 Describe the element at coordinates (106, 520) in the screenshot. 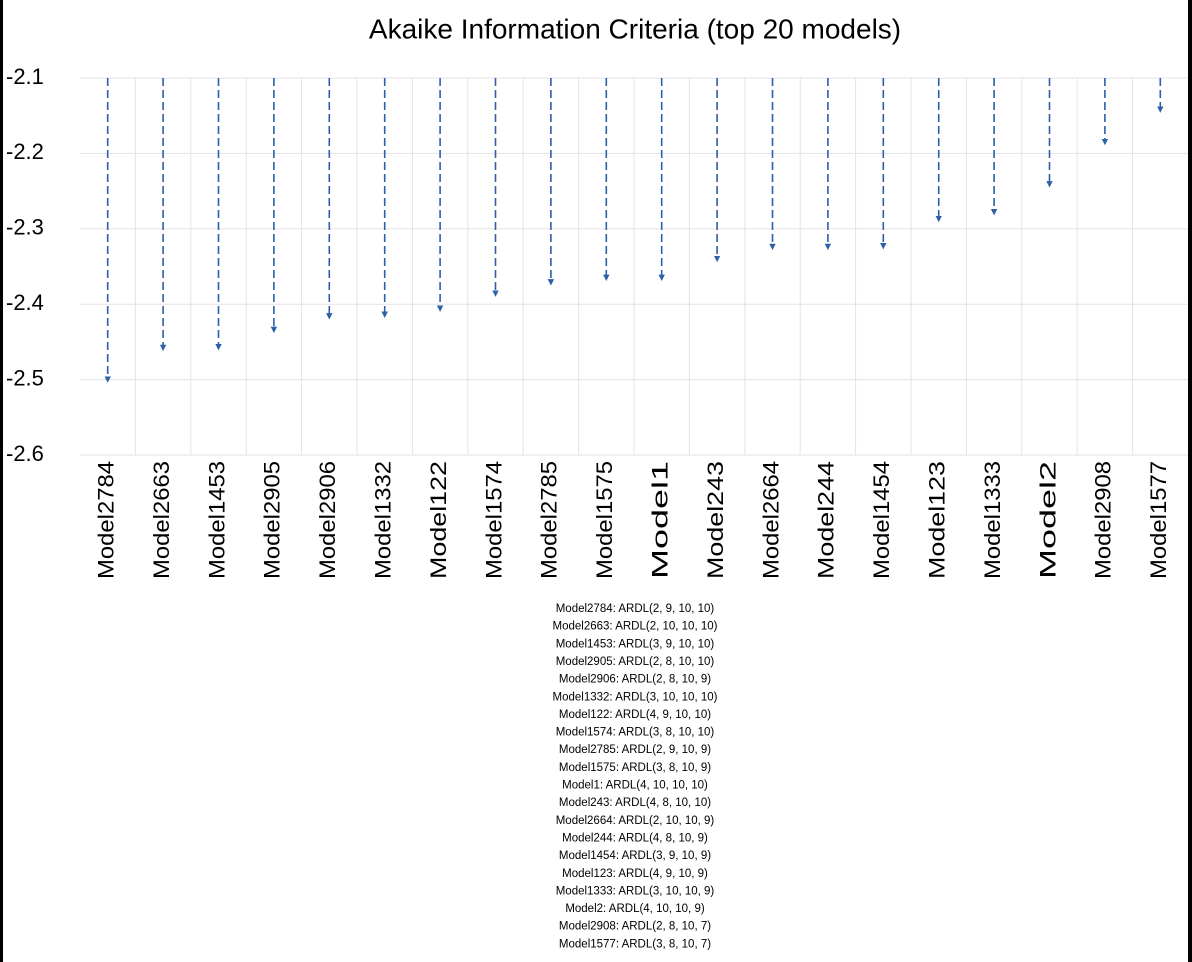

I see `x-tick-label: Model2784` at that location.